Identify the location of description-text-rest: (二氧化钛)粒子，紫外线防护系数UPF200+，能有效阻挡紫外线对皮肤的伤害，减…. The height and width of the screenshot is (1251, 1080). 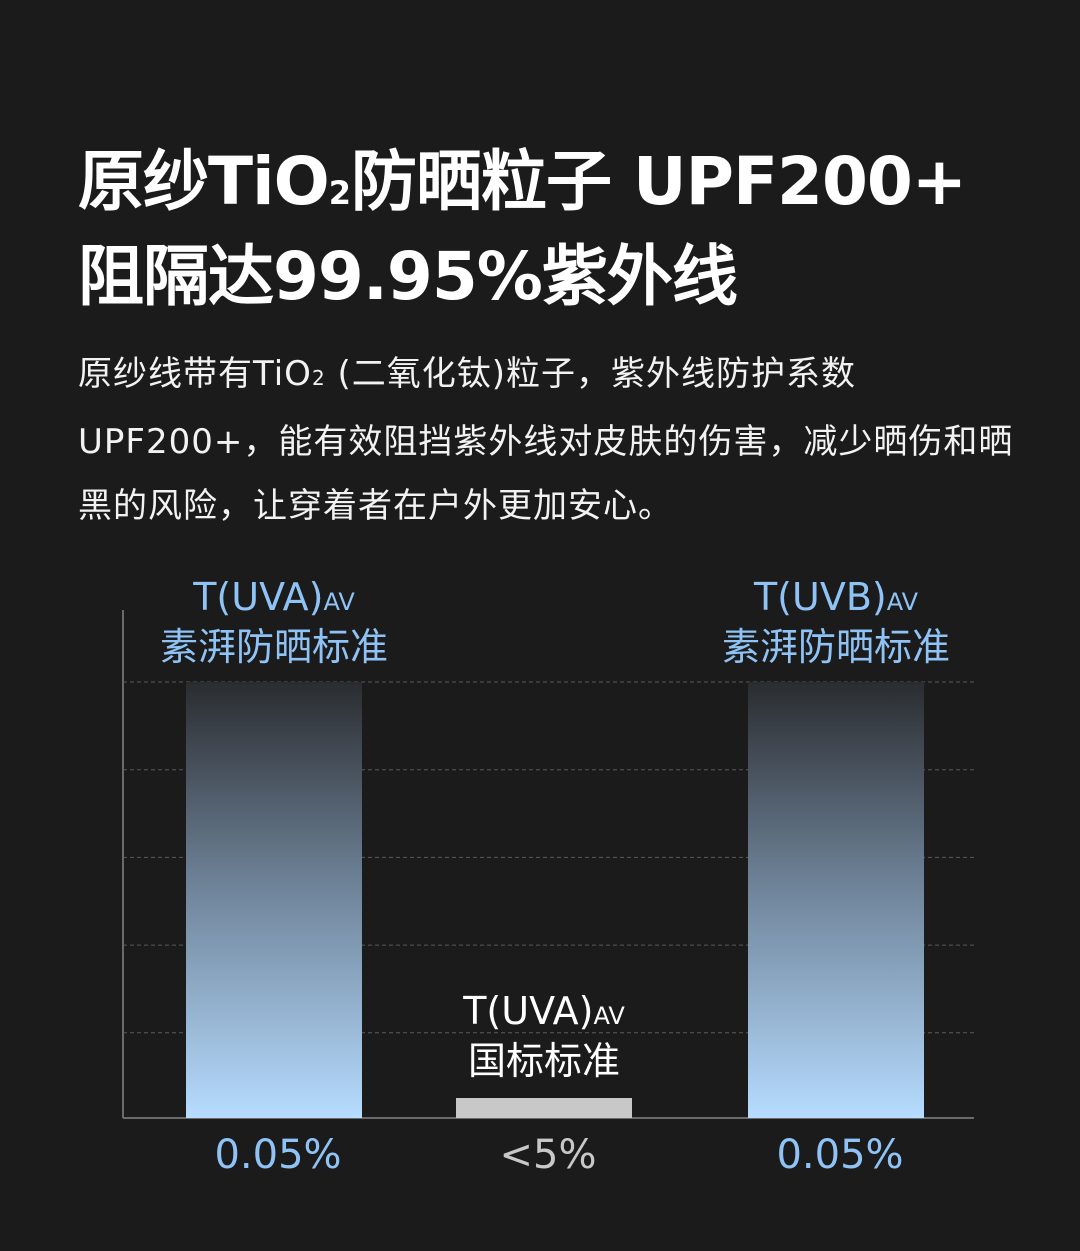
(546, 440).